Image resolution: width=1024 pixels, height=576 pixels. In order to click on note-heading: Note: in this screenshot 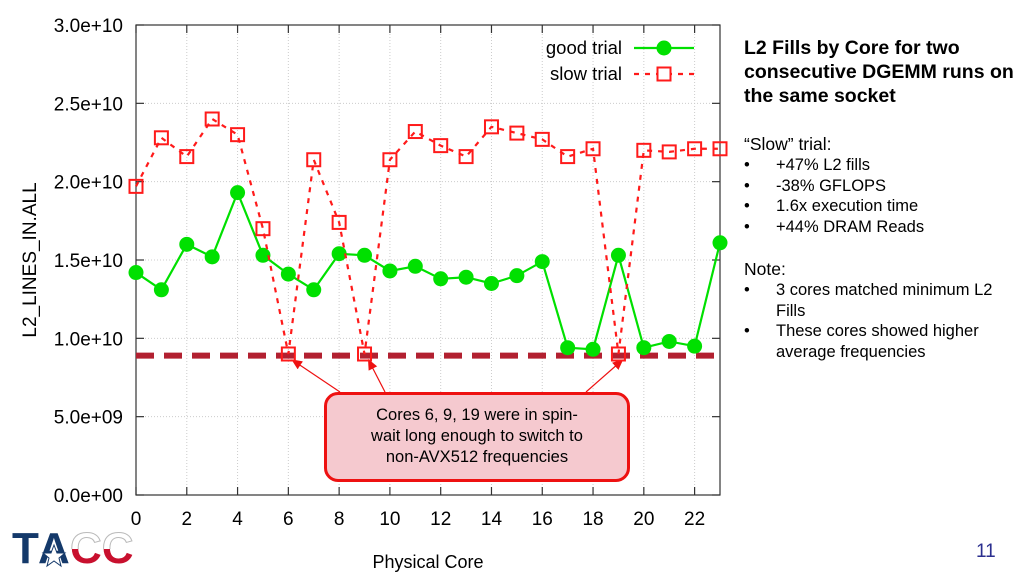, I will do `click(765, 269)`.